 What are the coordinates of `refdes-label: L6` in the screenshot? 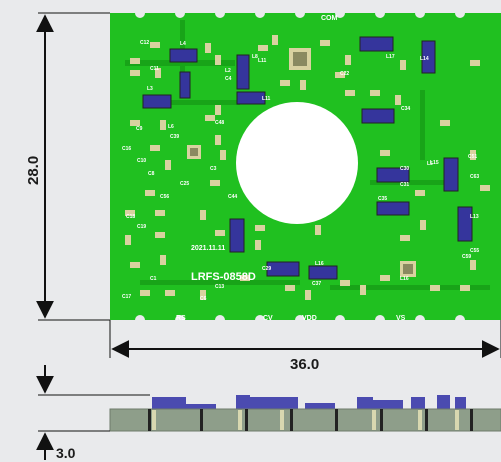 It's located at (171, 127).